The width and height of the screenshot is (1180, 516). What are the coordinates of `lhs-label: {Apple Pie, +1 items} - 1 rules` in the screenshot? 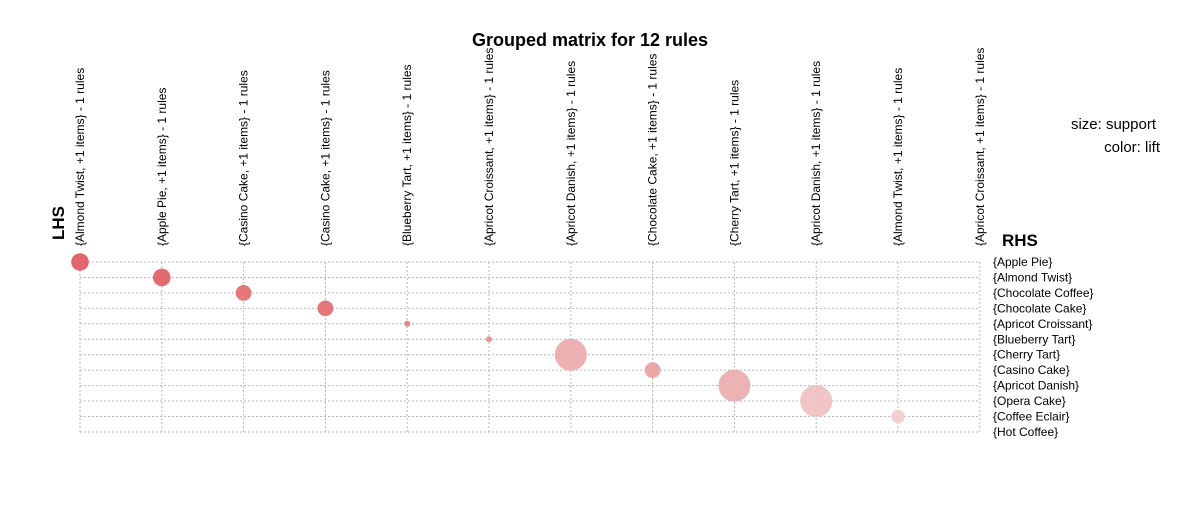 It's located at (162, 167).